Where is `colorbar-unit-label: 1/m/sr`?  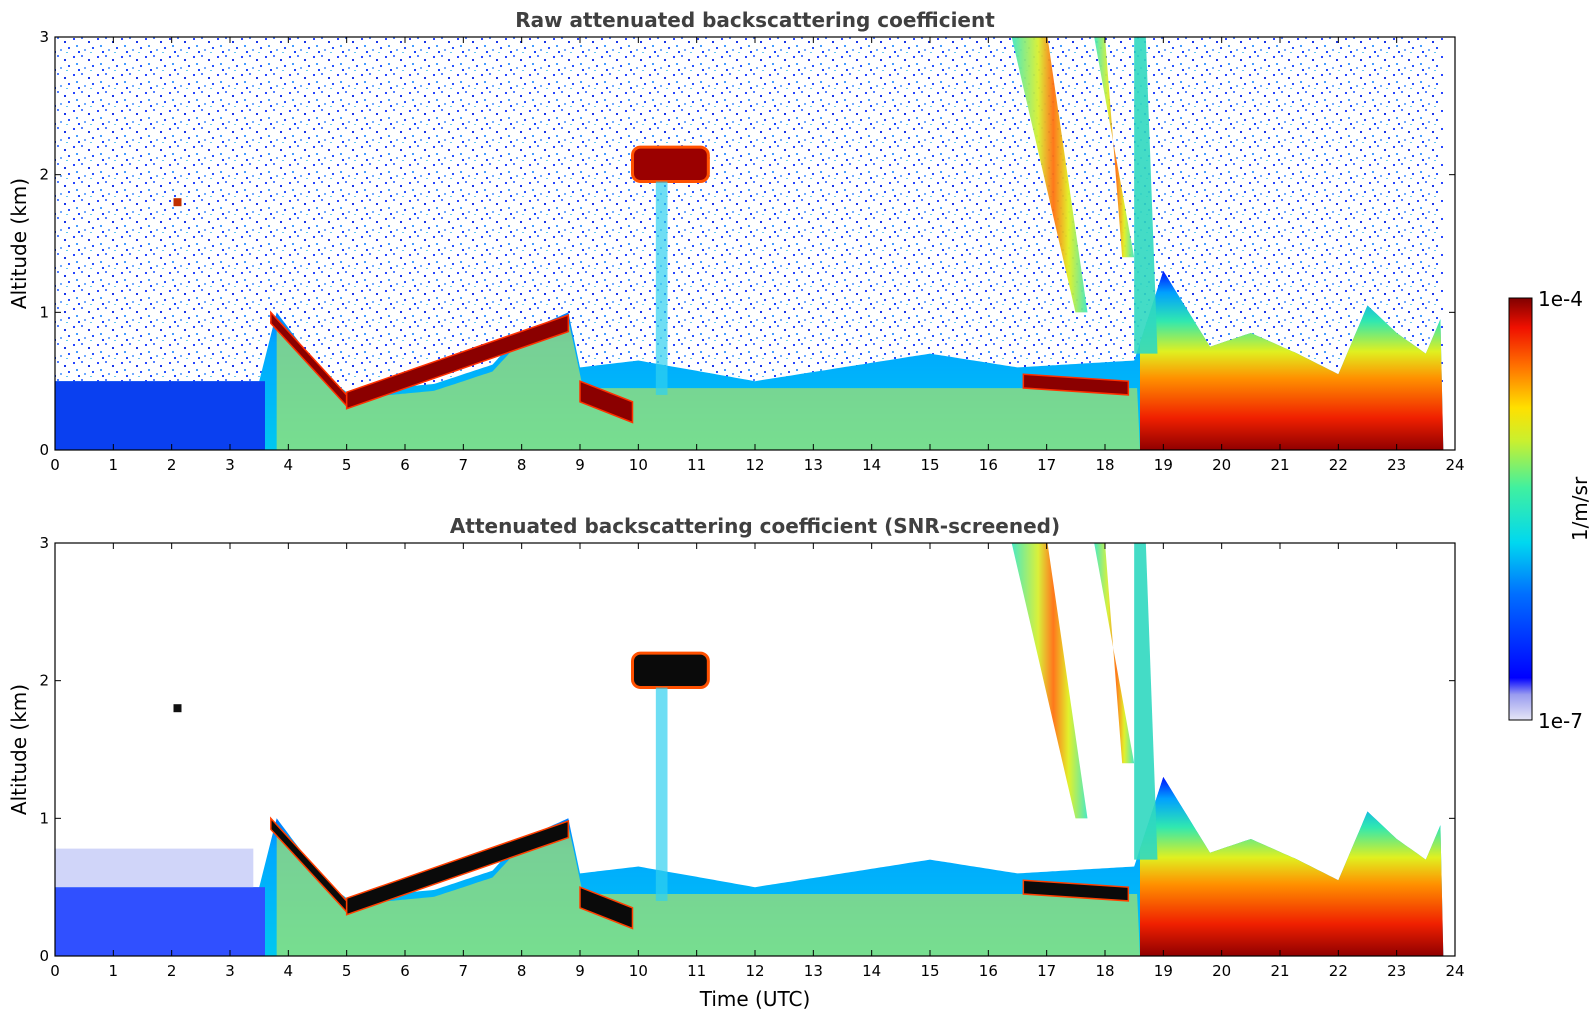
colorbar-unit-label: 1/m/sr is located at coordinates (1580, 508).